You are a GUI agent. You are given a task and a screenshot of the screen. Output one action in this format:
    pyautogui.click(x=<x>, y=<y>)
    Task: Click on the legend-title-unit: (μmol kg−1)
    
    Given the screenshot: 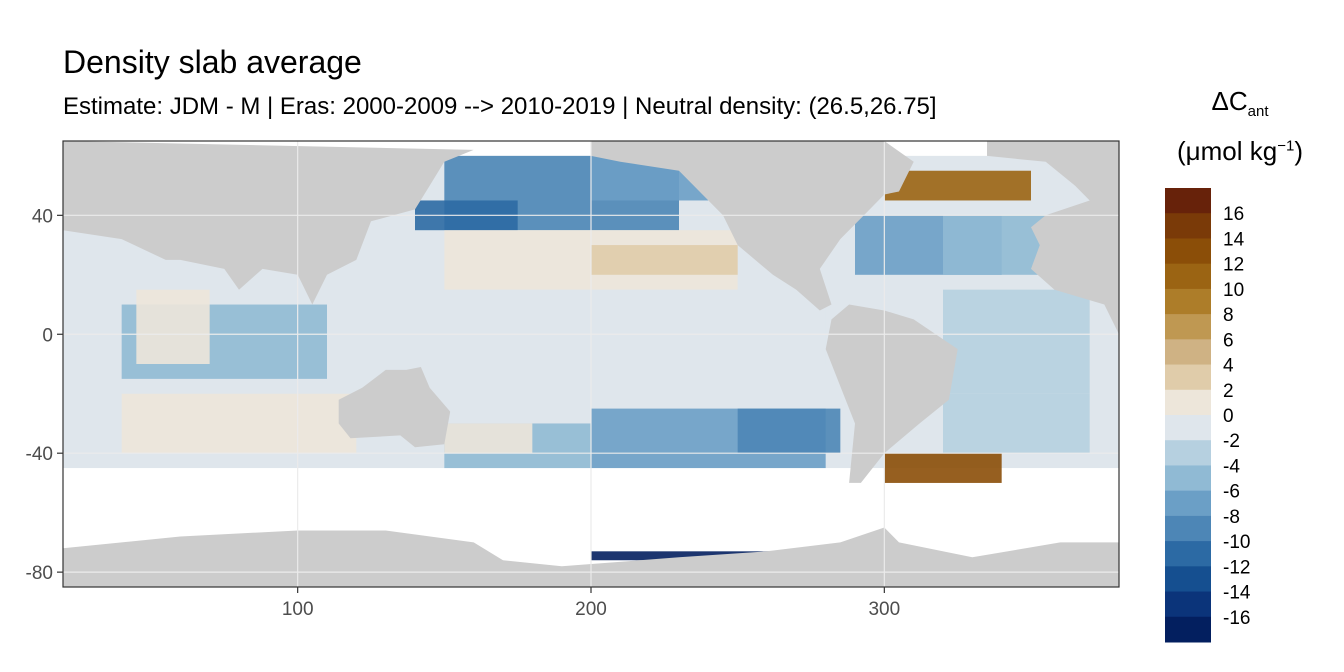 What is the action you would take?
    pyautogui.click(x=1240, y=151)
    